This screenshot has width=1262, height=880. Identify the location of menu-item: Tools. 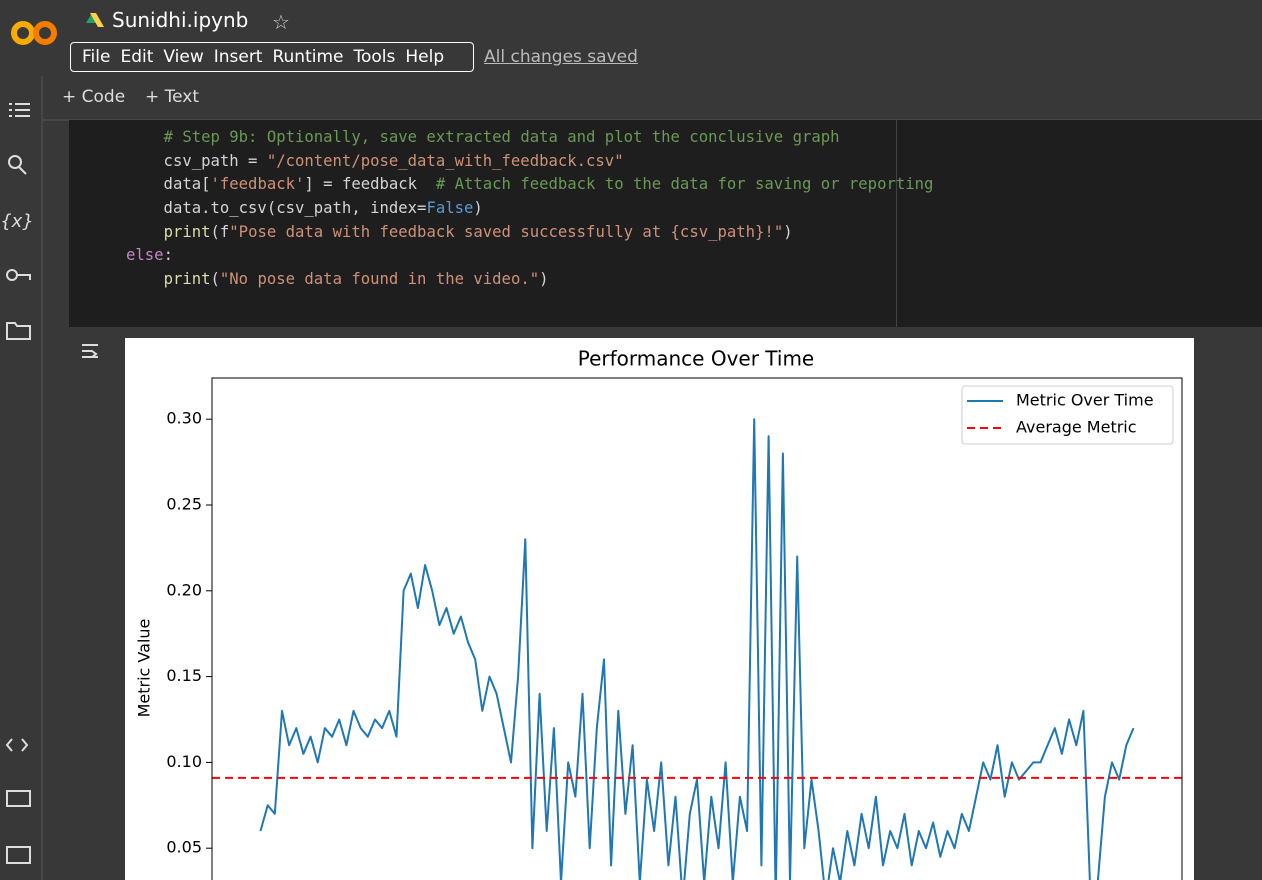
(374, 57).